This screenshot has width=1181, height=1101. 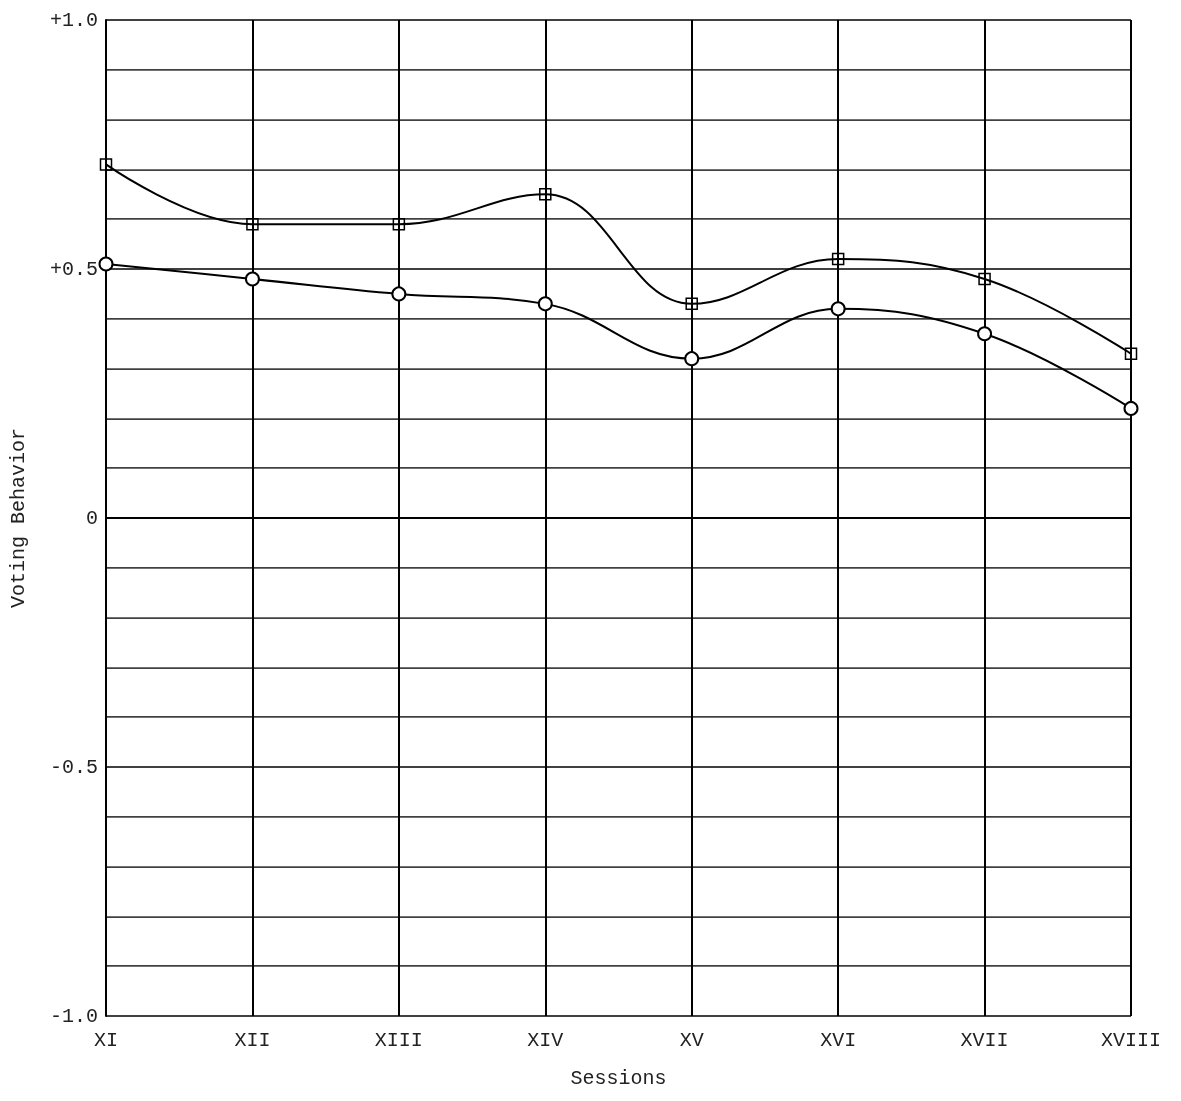 I want to click on y-axis-title: Voting Behavior, so click(x=18, y=518).